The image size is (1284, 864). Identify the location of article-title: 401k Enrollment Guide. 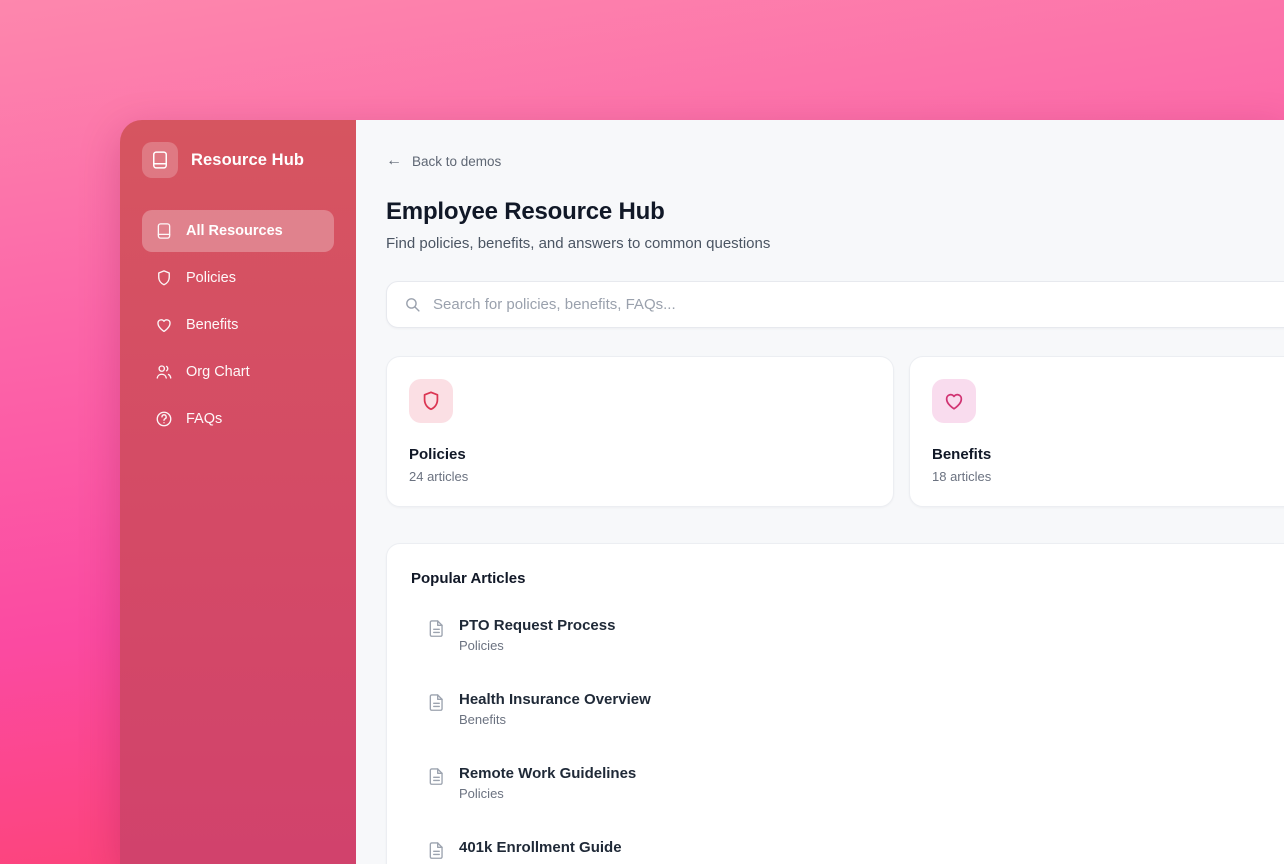
(540, 847).